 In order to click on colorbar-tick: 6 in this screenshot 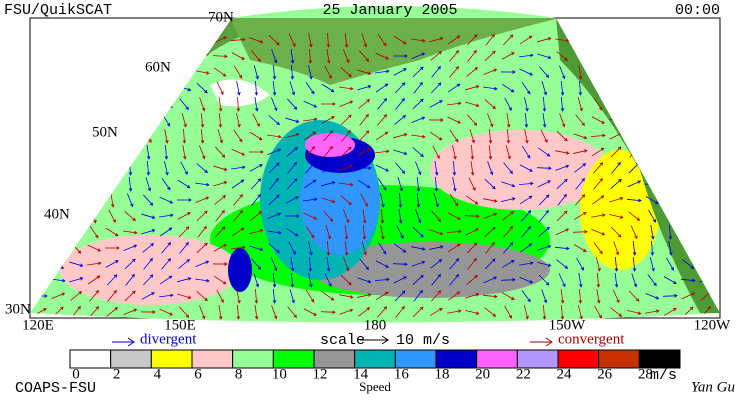, I will do `click(198, 374)`.